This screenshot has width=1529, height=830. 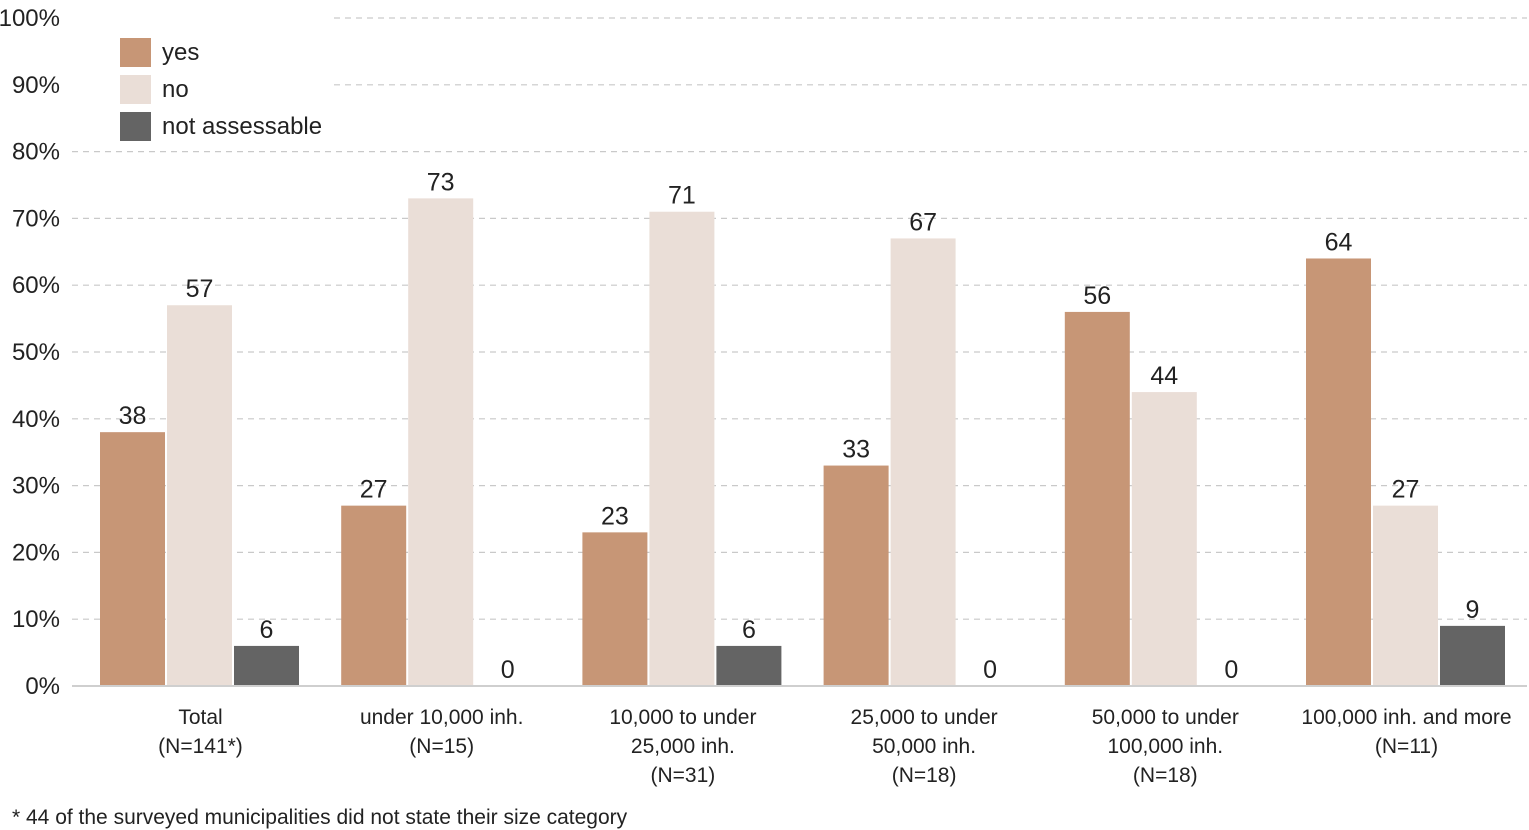 What do you see at coordinates (682, 196) in the screenshot?
I see `data-label: 71` at bounding box center [682, 196].